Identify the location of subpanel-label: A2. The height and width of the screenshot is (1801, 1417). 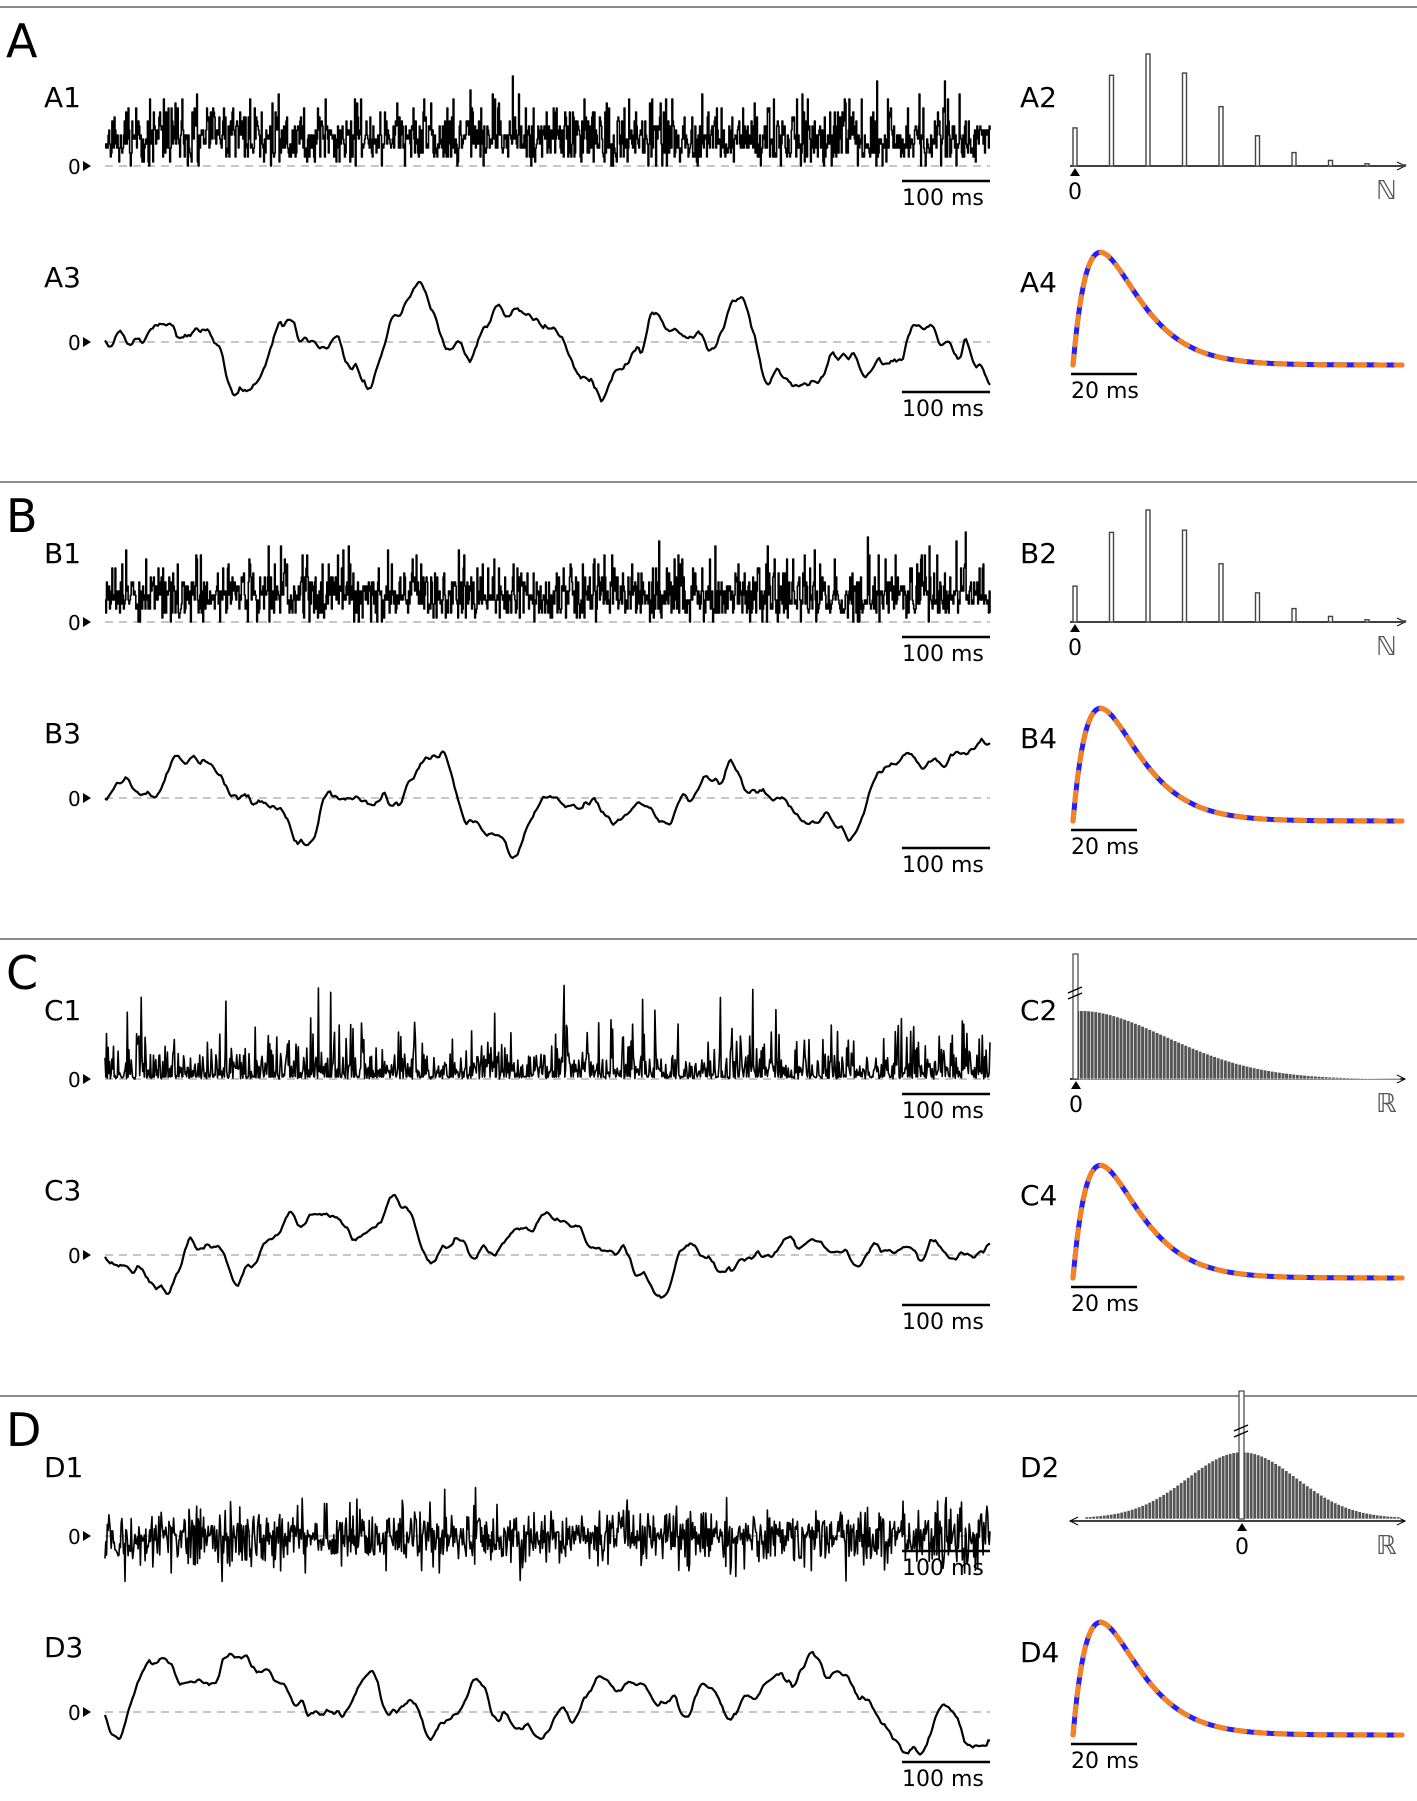
(1038, 97).